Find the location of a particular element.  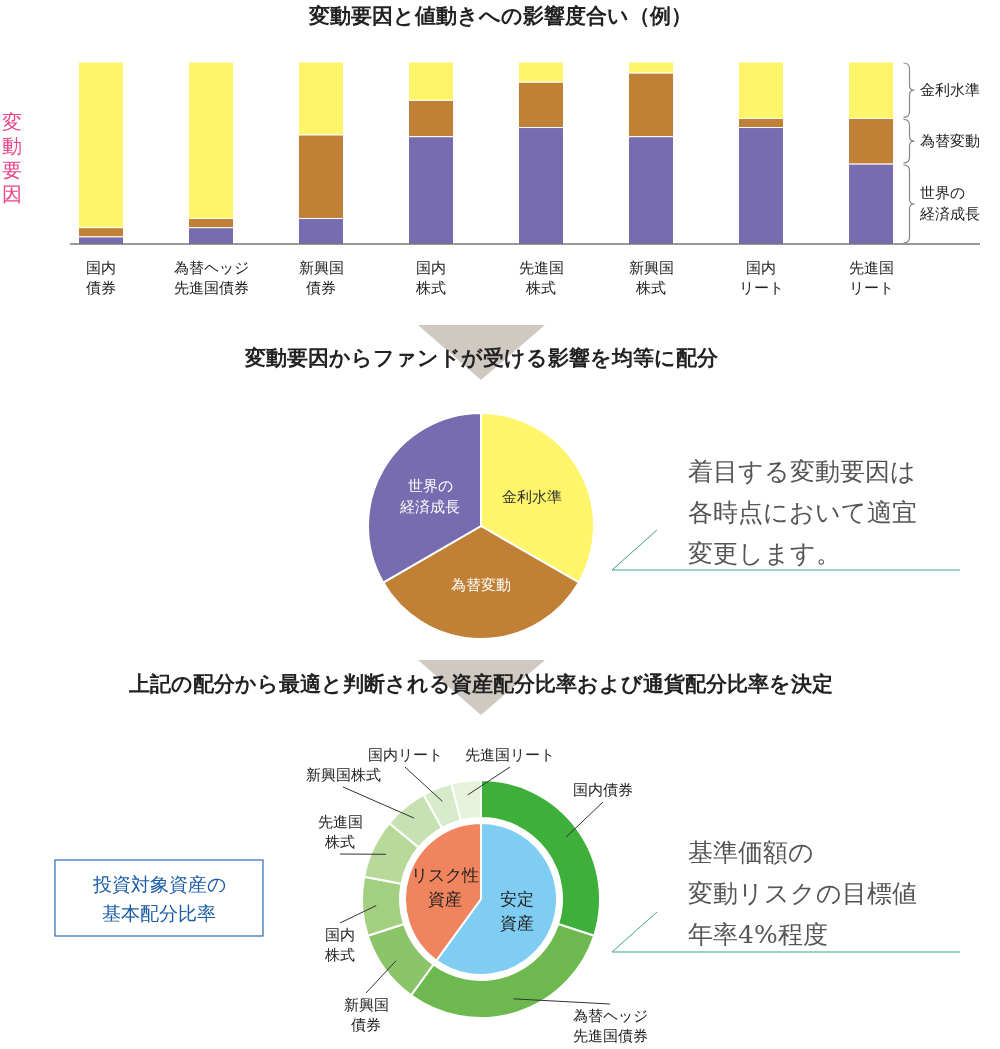

x-tick-label: 国内リート is located at coordinates (761, 278).